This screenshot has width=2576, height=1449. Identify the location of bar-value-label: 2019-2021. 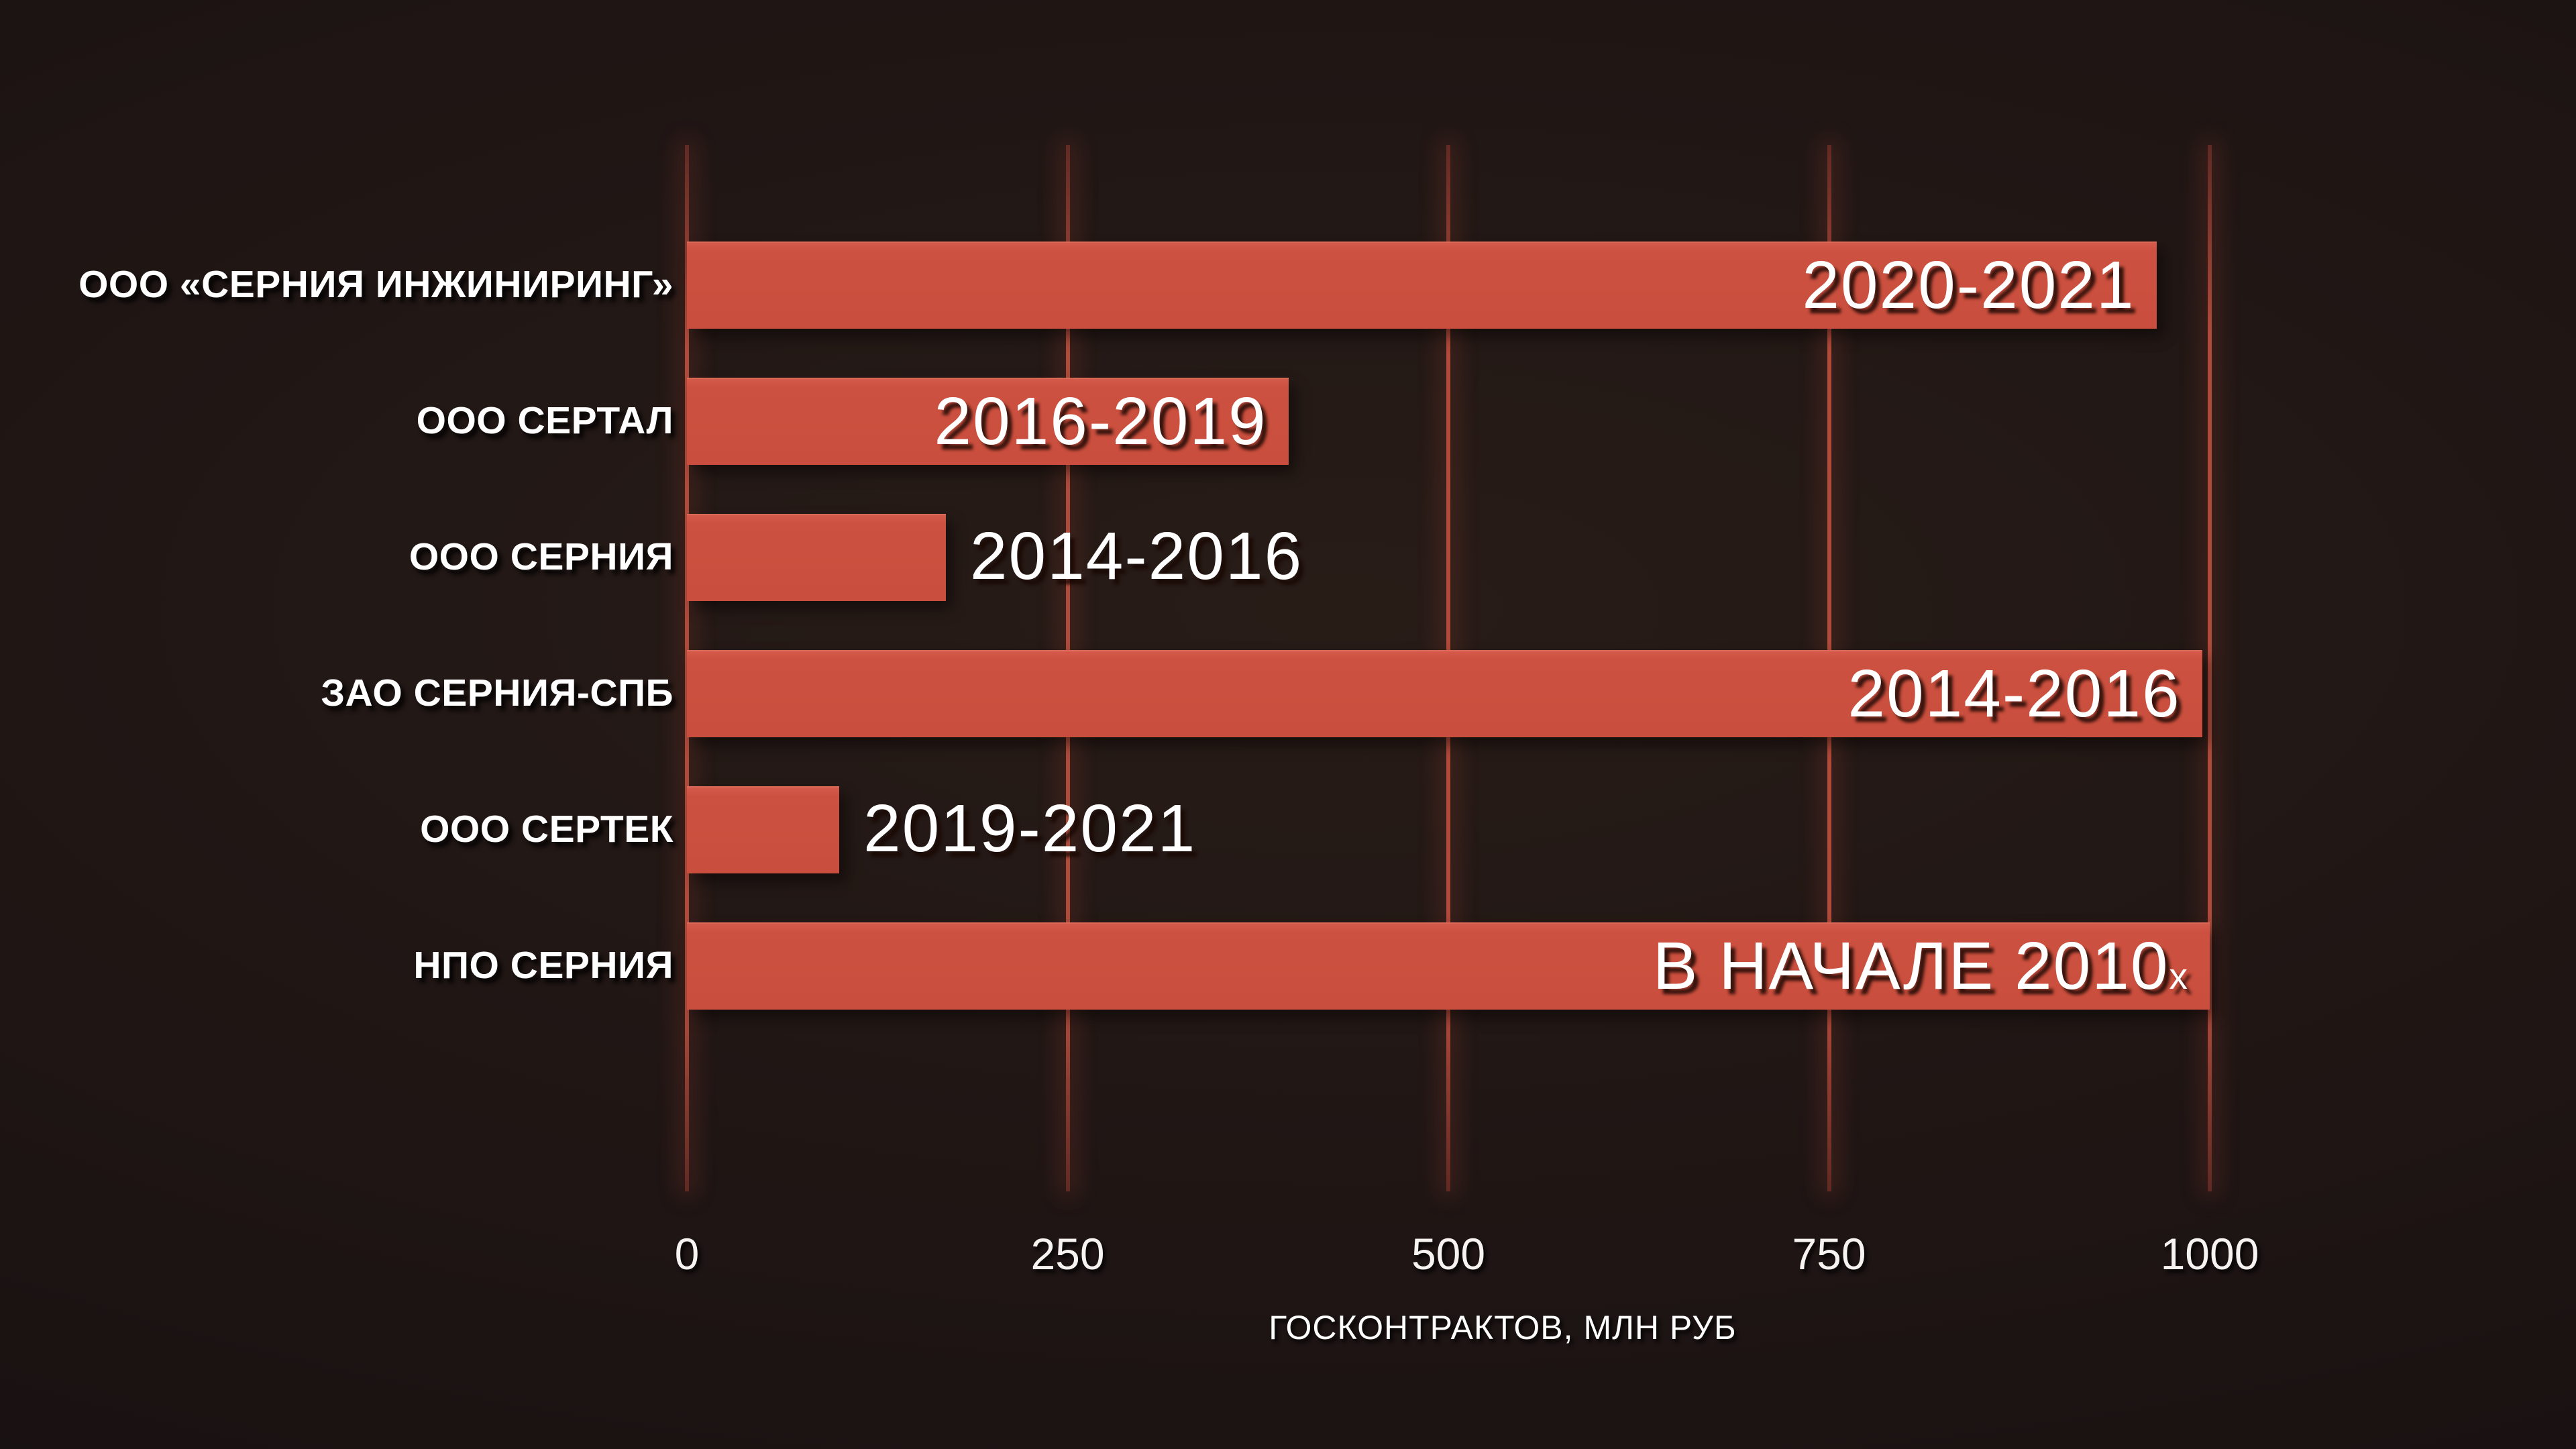
(1030, 828).